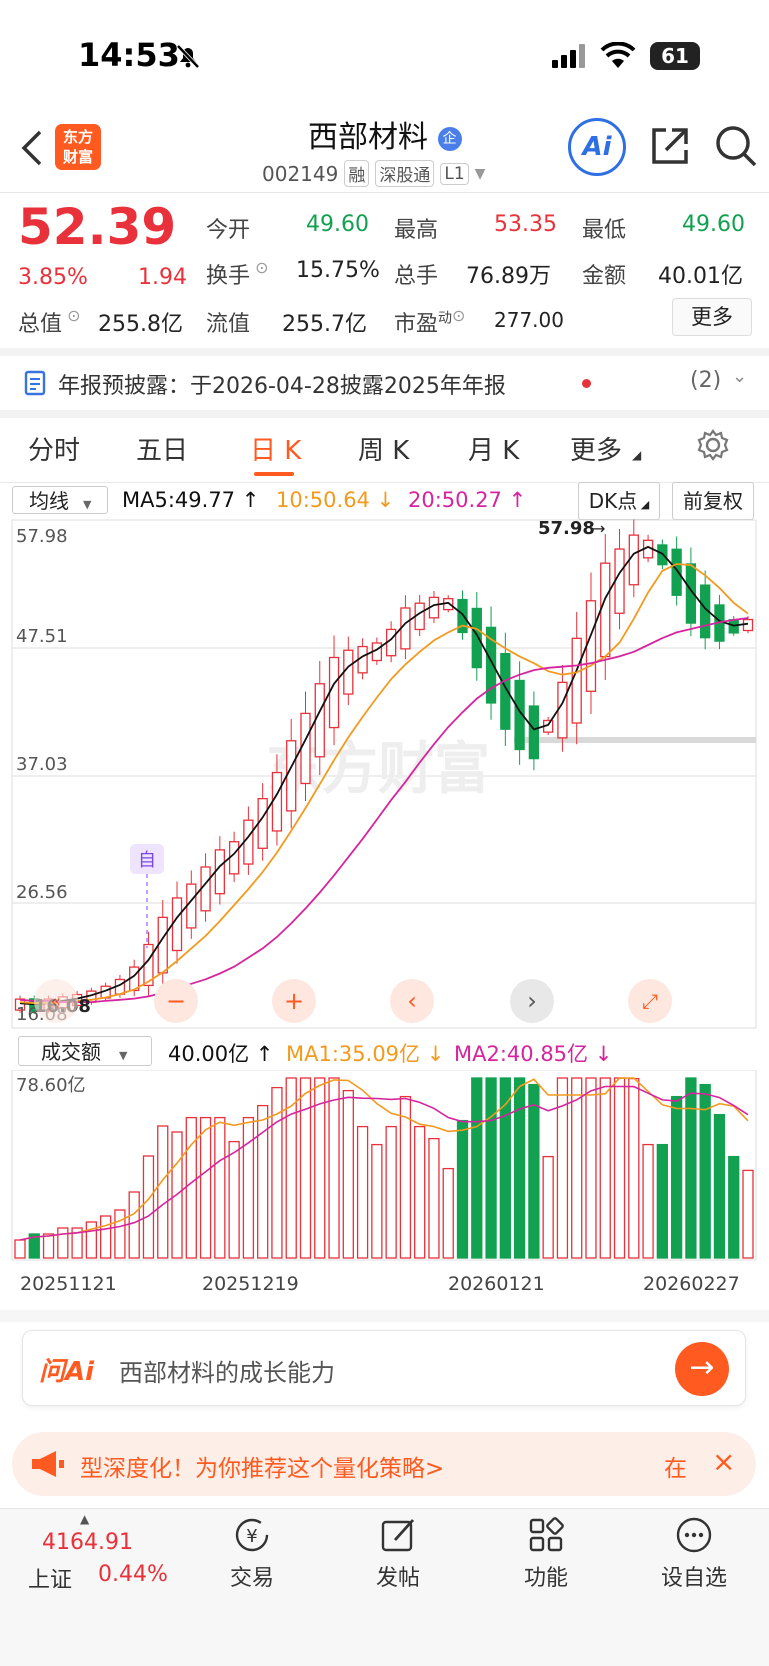 The image size is (769, 1666). Describe the element at coordinates (294, 1001) in the screenshot. I see `zoom-in-button: +` at that location.